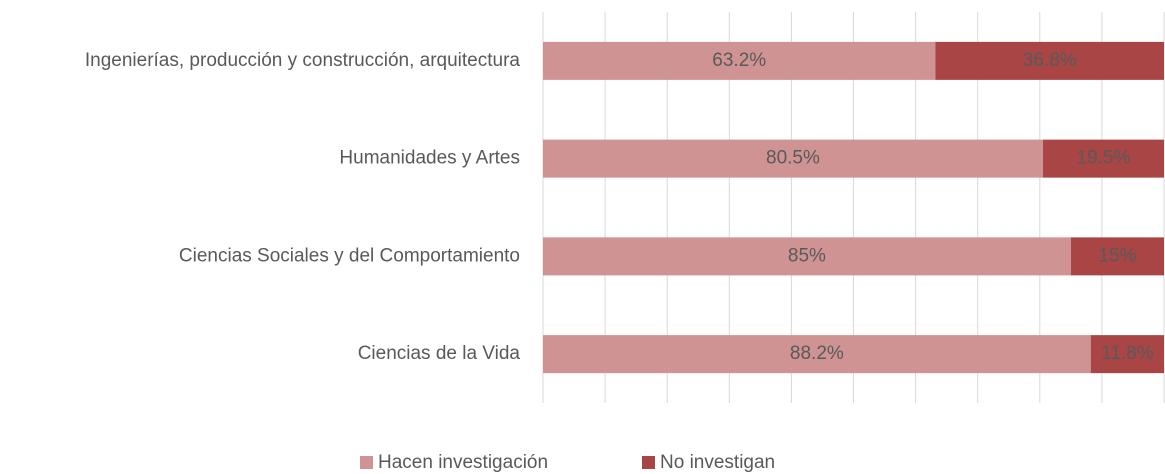  I want to click on data-label: 88.2%, so click(817, 353).